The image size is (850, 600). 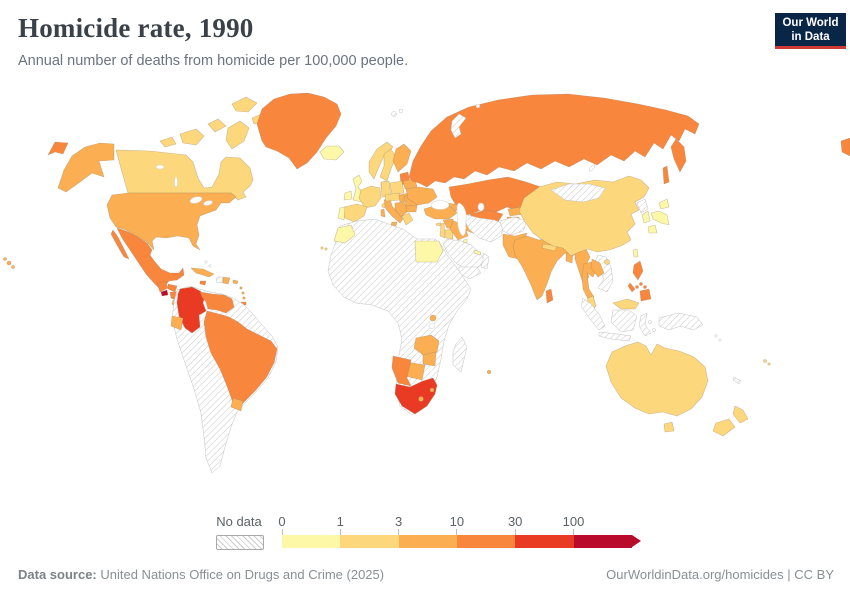 I want to click on region-new-zealand, so click(x=730, y=421).